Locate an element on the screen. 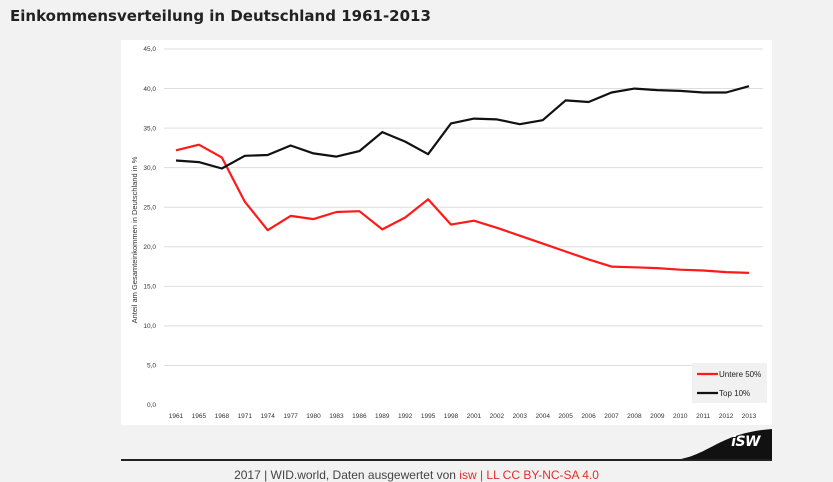 The width and height of the screenshot is (833, 482). x-tick-label: 2009 is located at coordinates (657, 416).